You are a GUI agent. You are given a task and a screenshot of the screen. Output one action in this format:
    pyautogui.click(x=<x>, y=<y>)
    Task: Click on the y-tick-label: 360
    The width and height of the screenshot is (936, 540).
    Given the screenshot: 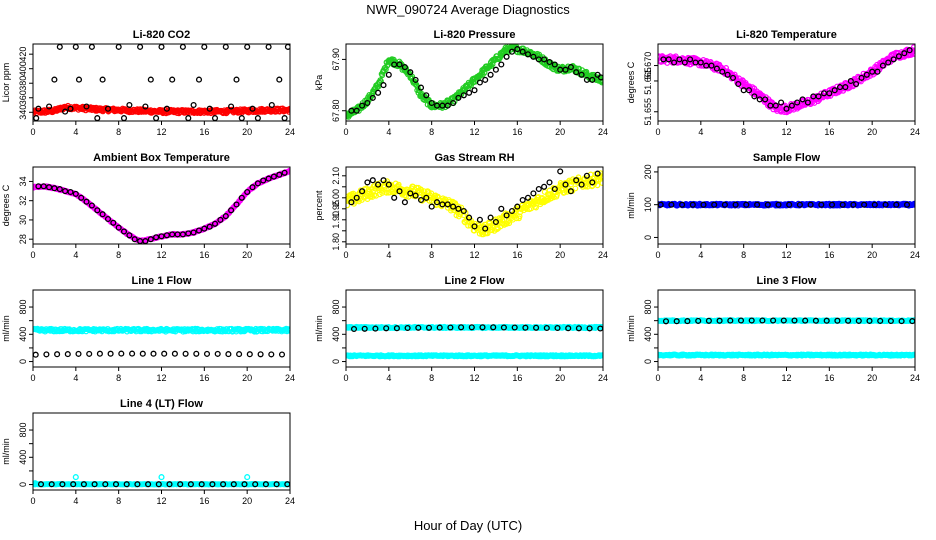 What is the action you would take?
    pyautogui.click(x=23, y=97)
    